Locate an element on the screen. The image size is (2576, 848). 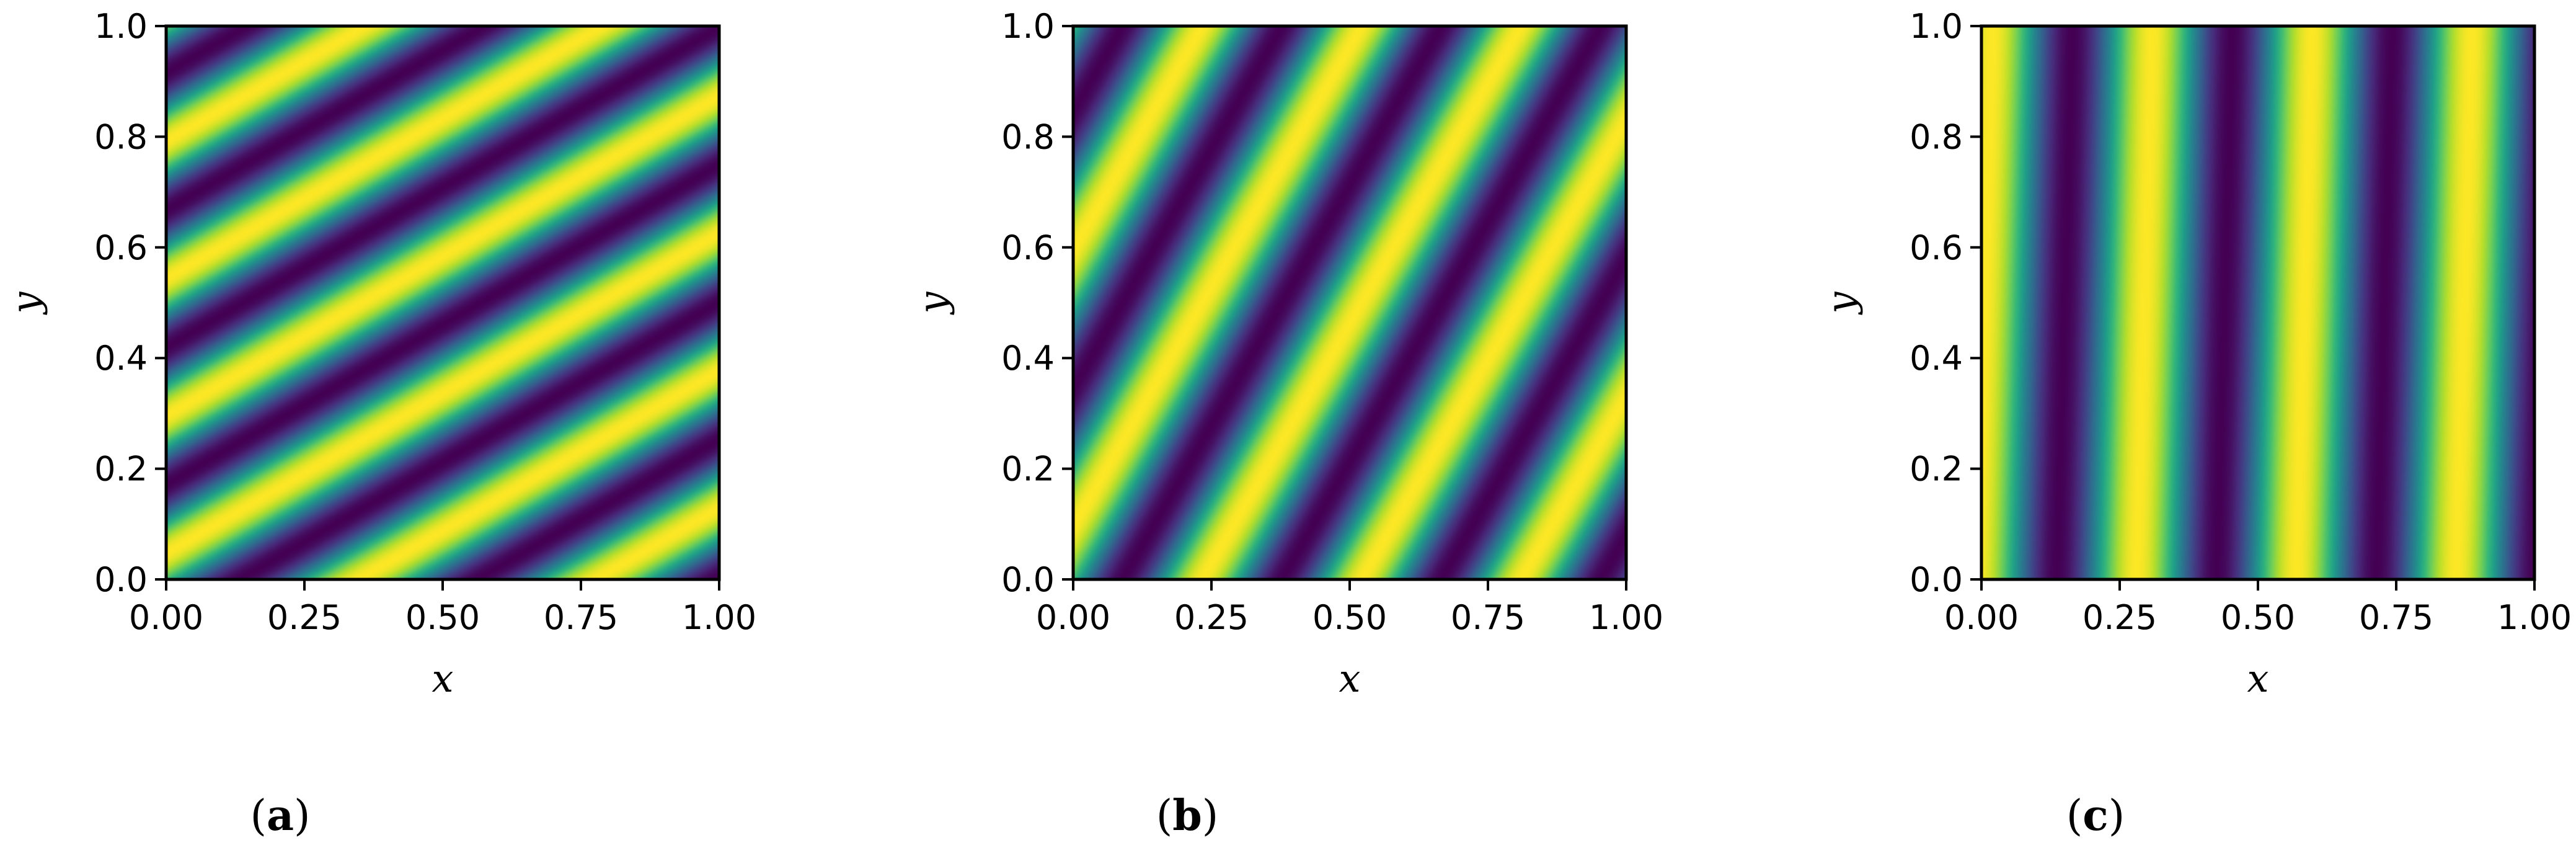
panel-caption: (c) is located at coordinates (2095, 816).